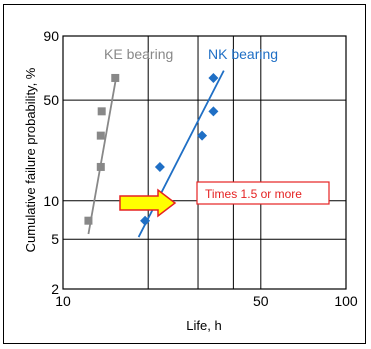  Describe the element at coordinates (261, 301) in the screenshot. I see `x-tick-label: 50` at that location.